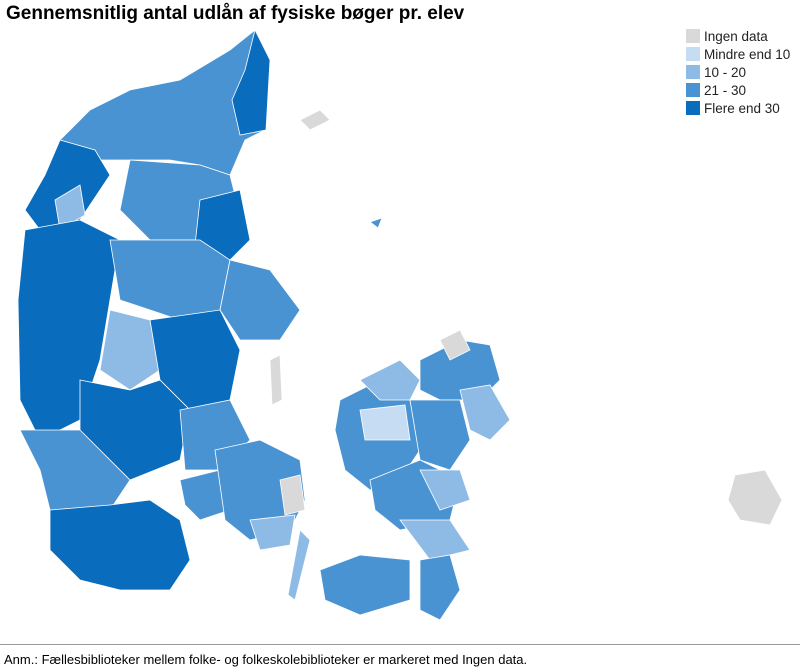 The image size is (800, 668). I want to click on region-vordingborg, so click(435, 540).